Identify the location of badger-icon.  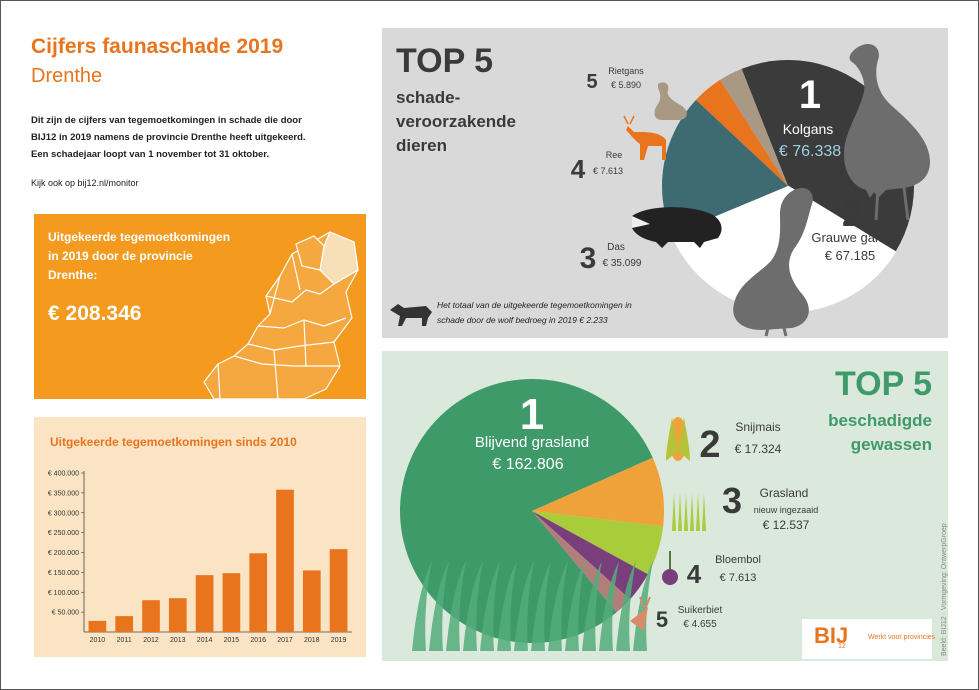
(677, 227).